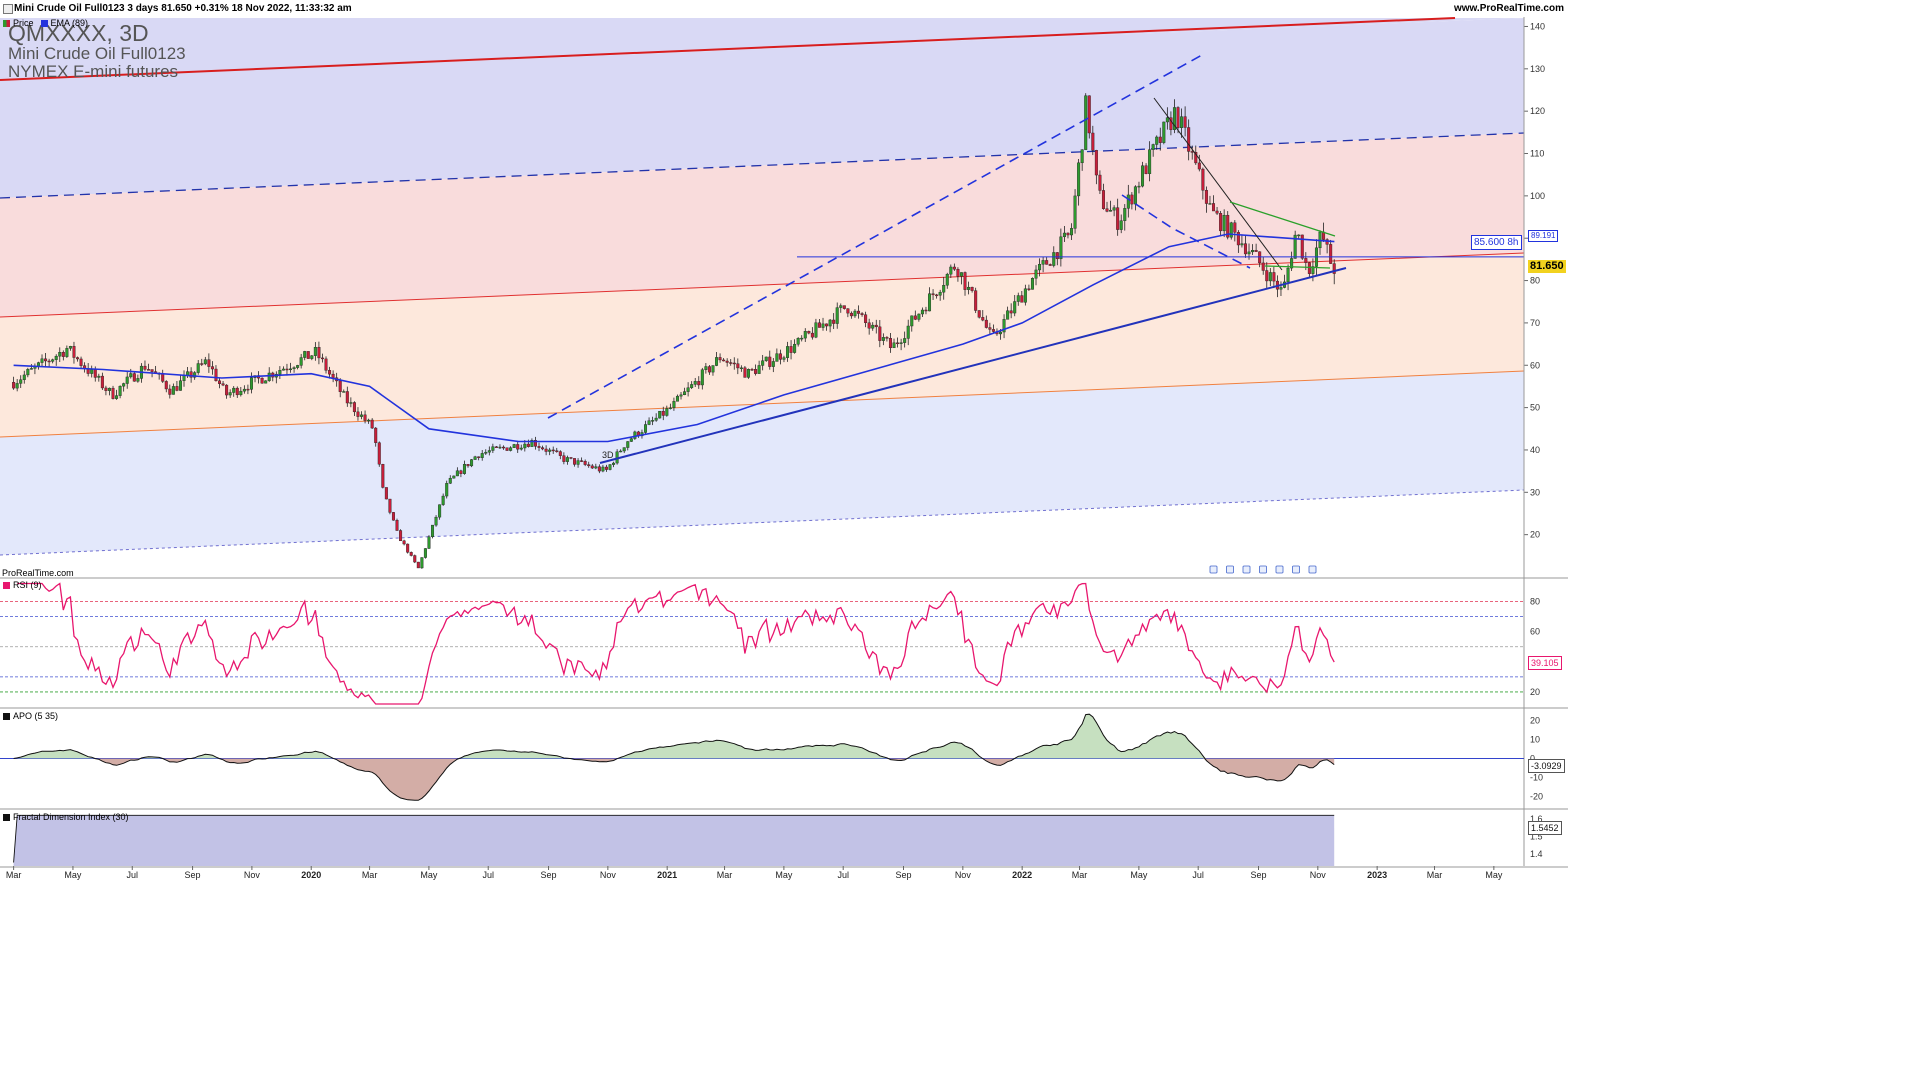 The image size is (1920, 1080). What do you see at coordinates (8, 9) in the screenshot?
I see `chart-settings-icon` at bounding box center [8, 9].